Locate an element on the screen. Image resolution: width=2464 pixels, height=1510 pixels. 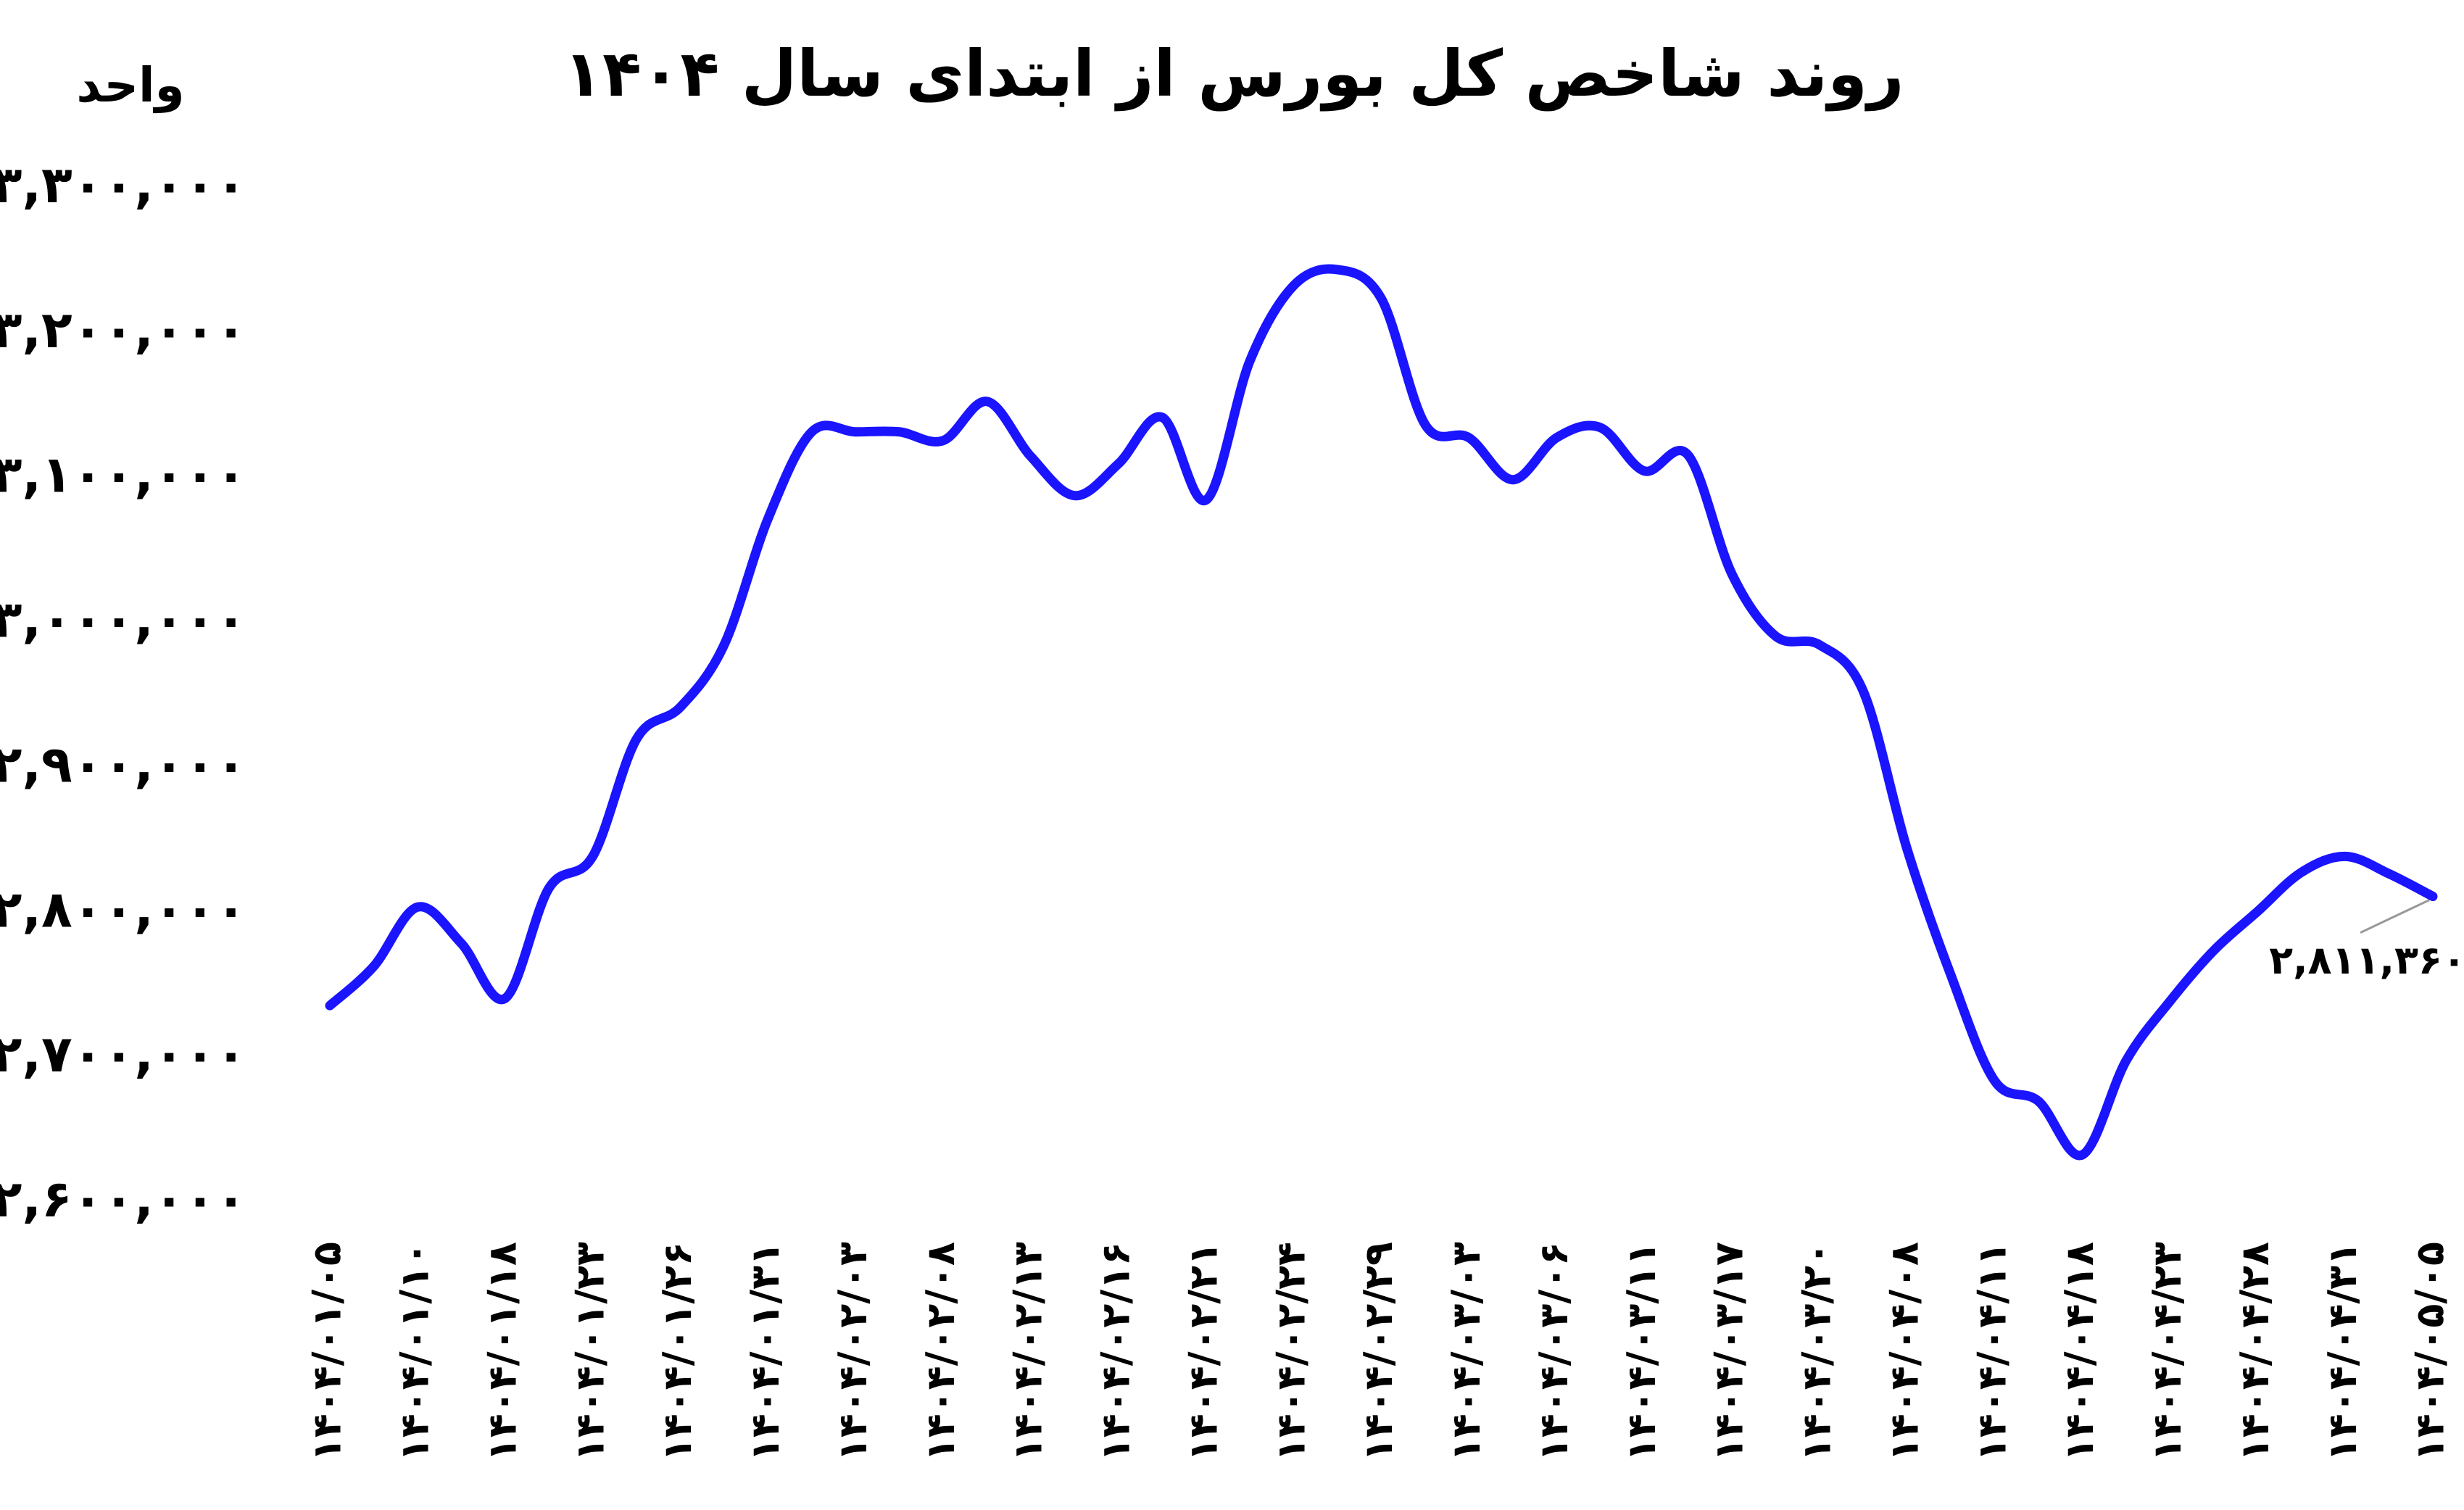
x-tick-label: ۱۴۰۴/۰۴/۱۱ is located at coordinates (1992, 1352).